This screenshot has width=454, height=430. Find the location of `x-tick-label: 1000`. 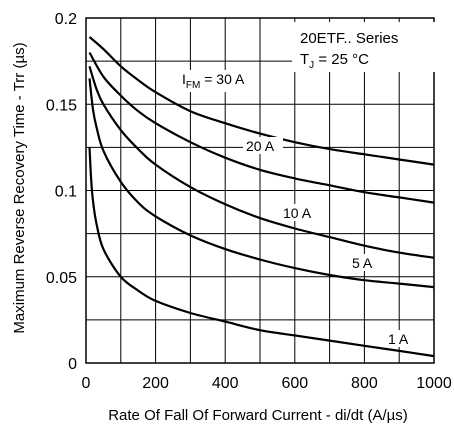

x-tick-label: 1000 is located at coordinates (434, 383).